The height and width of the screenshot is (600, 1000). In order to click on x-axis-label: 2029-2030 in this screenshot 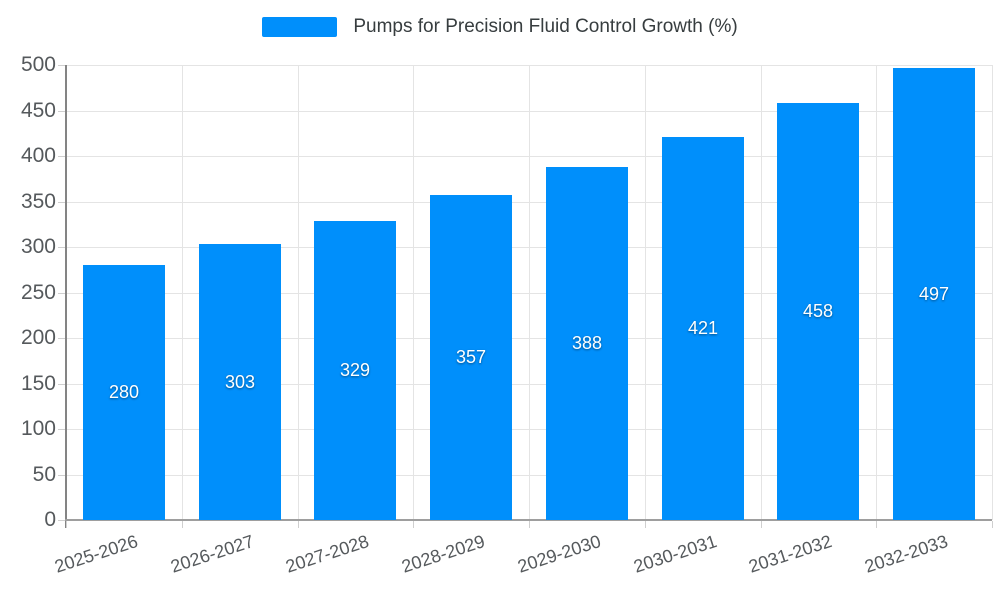, I will do `click(559, 554)`.